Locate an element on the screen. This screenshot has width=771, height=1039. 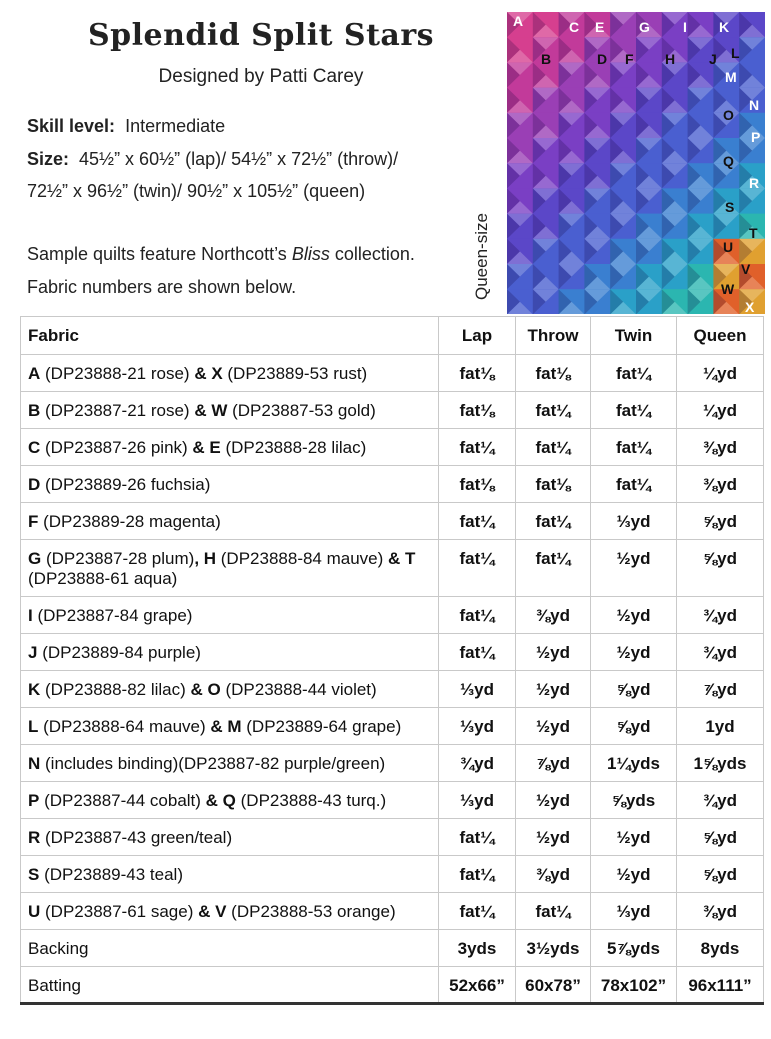
header-queen: Queen is located at coordinates (720, 335).